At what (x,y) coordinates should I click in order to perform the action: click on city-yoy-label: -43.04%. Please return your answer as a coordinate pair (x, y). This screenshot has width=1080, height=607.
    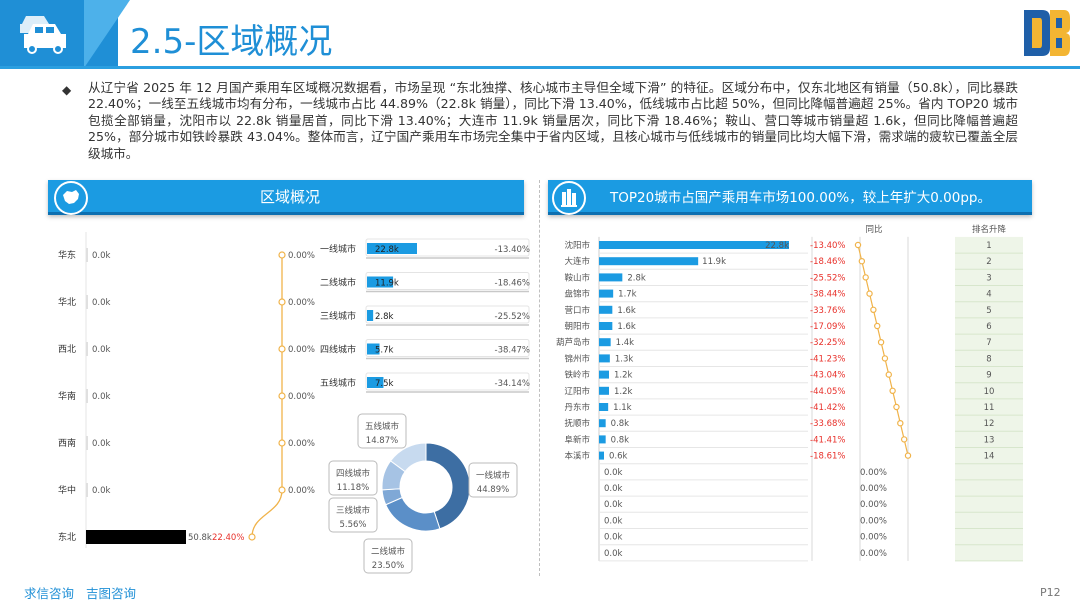
    Looking at the image, I should click on (827, 376).